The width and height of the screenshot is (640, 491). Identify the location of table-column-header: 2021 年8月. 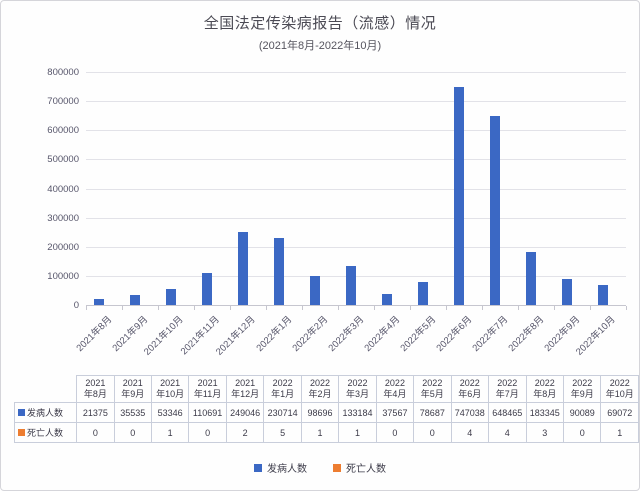
(95, 389).